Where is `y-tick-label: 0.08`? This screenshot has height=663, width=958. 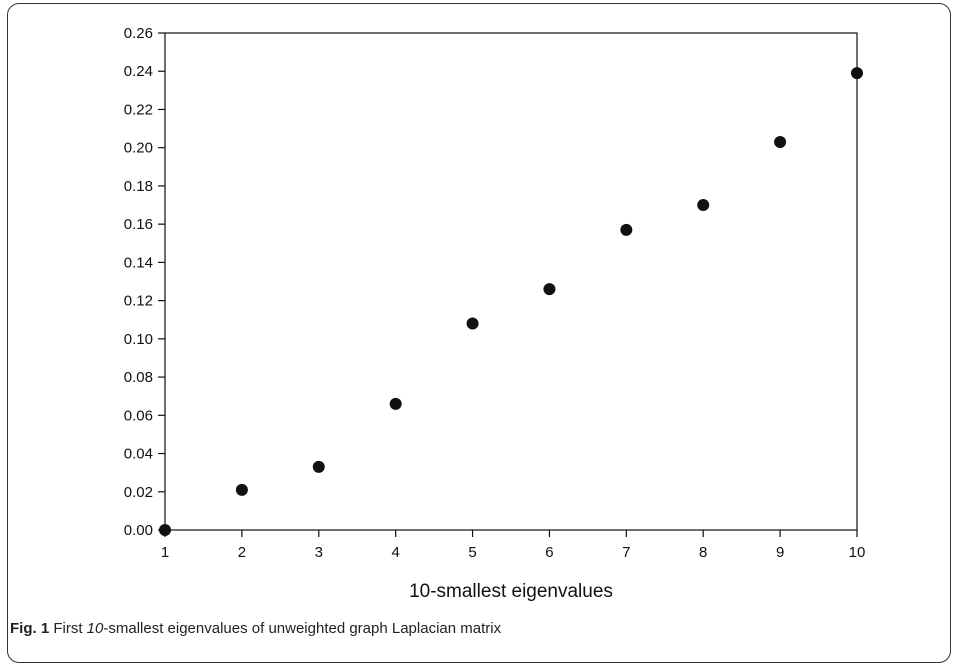 y-tick-label: 0.08 is located at coordinates (138, 377).